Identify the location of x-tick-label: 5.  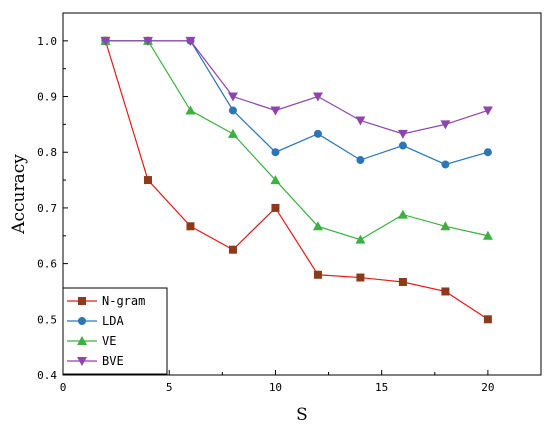
(169, 387).